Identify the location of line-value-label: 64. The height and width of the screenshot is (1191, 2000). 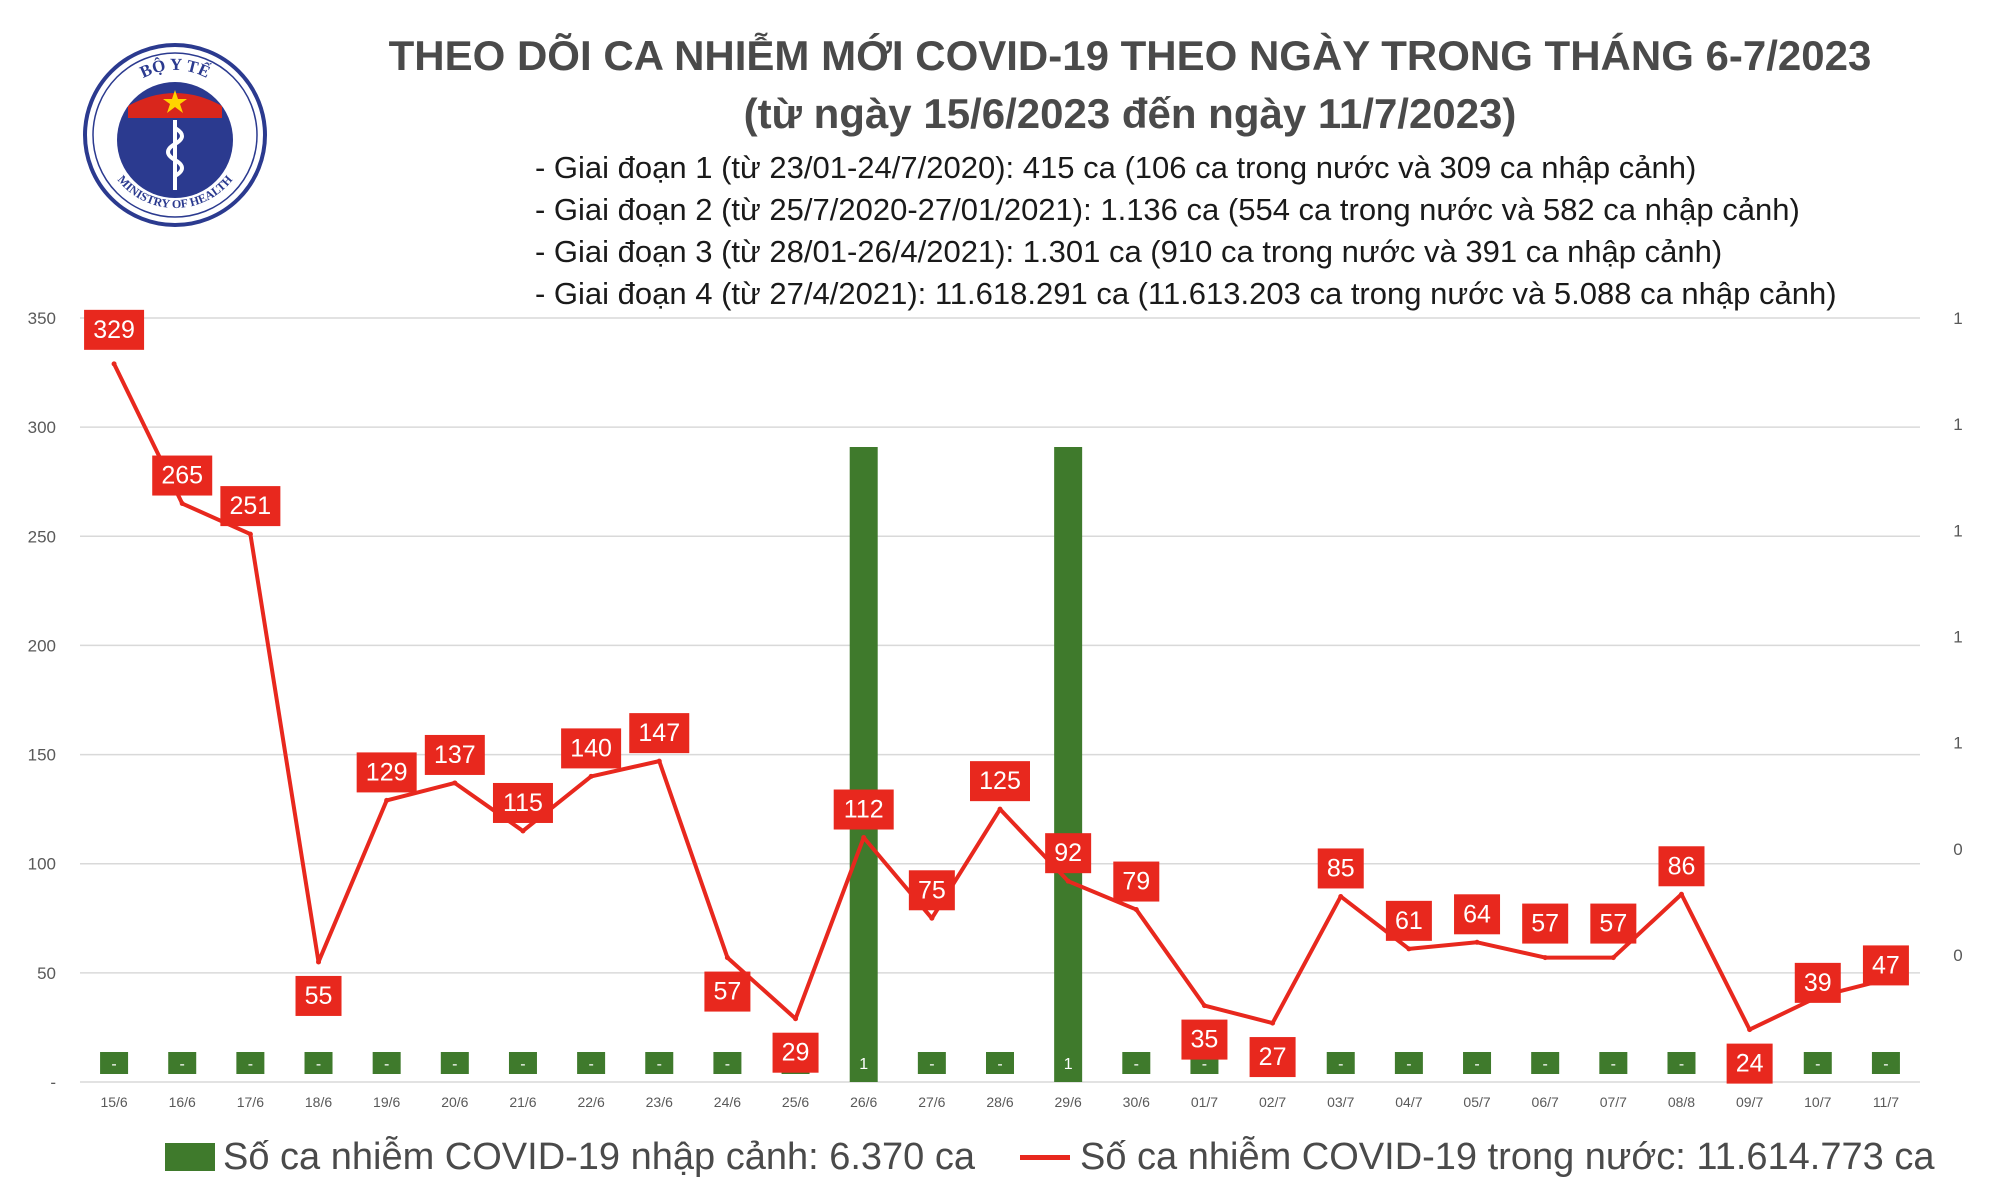
(1477, 914).